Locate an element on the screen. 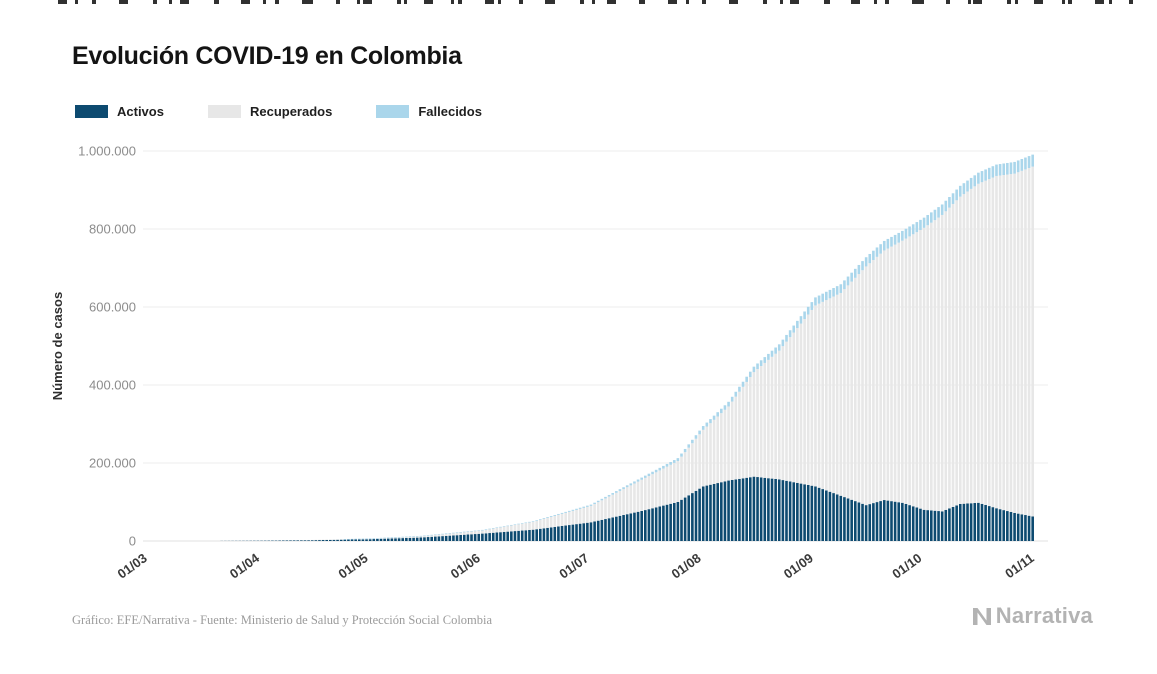  narrativa-logo-text: Narrativa is located at coordinates (1044, 615).